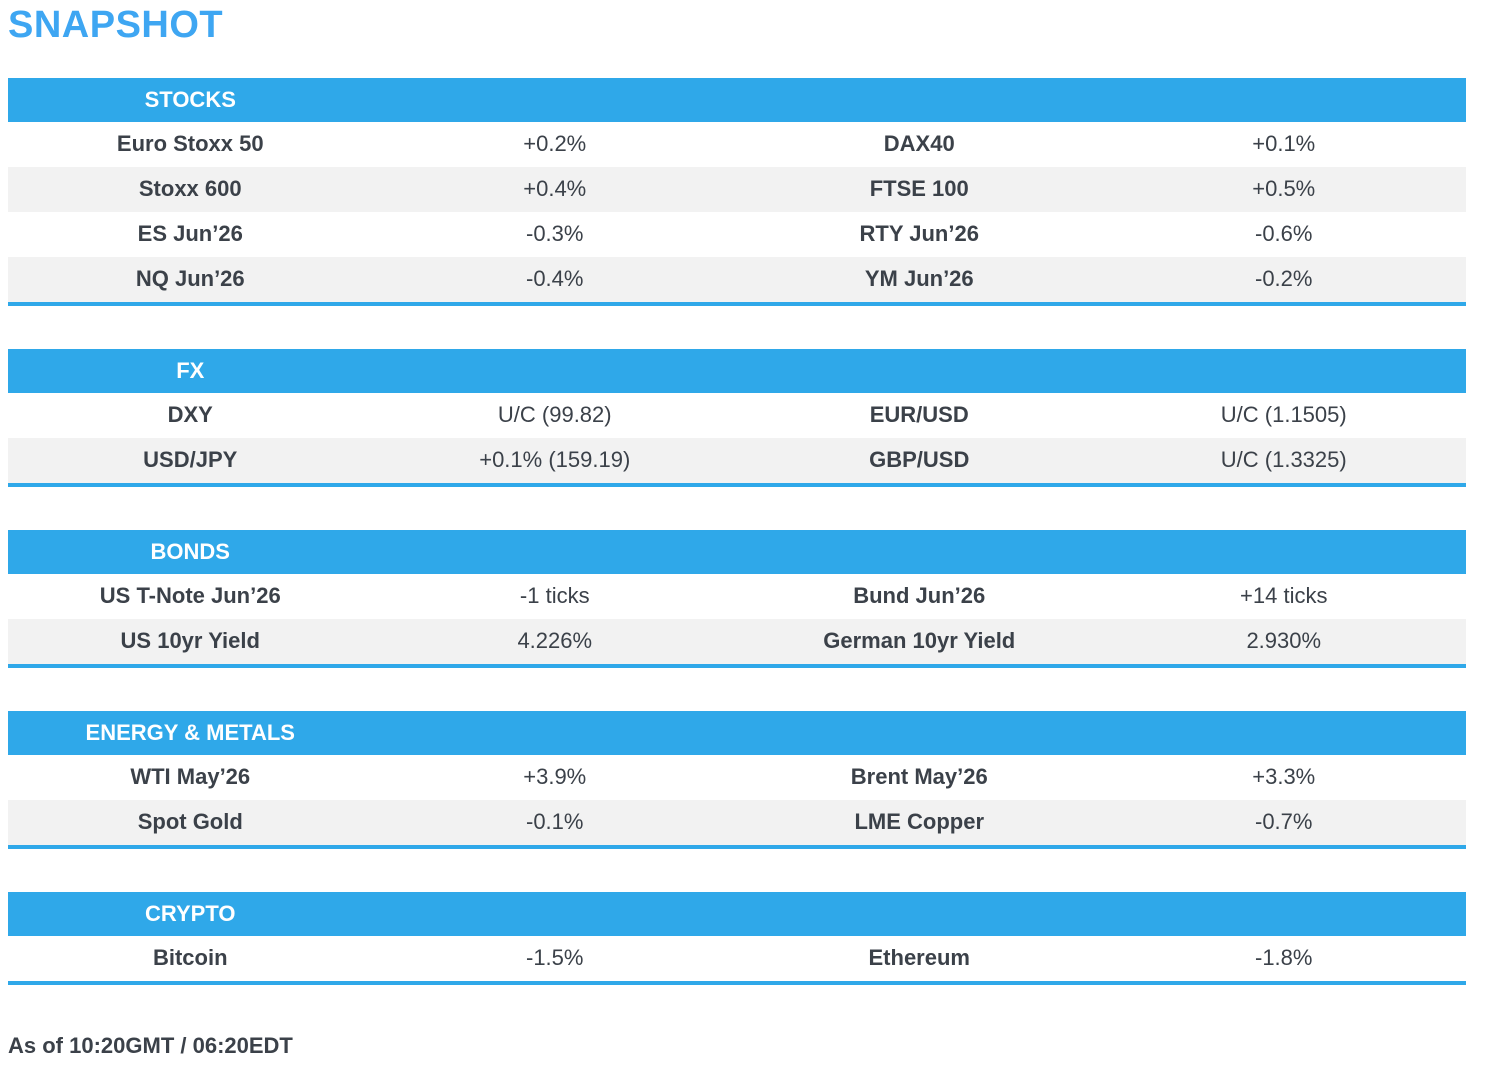  Describe the element at coordinates (116, 25) in the screenshot. I see `page-title: SNAPSHOT` at that location.